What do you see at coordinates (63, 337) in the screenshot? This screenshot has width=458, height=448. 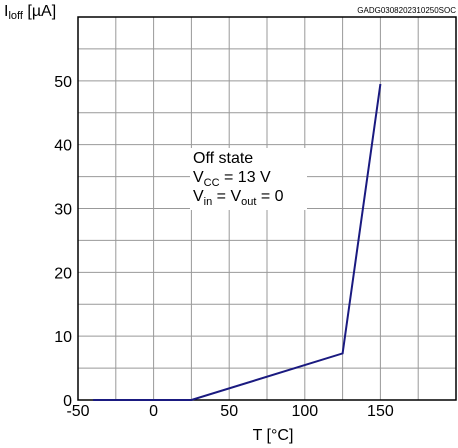 I see `y-tick-label: 10` at bounding box center [63, 337].